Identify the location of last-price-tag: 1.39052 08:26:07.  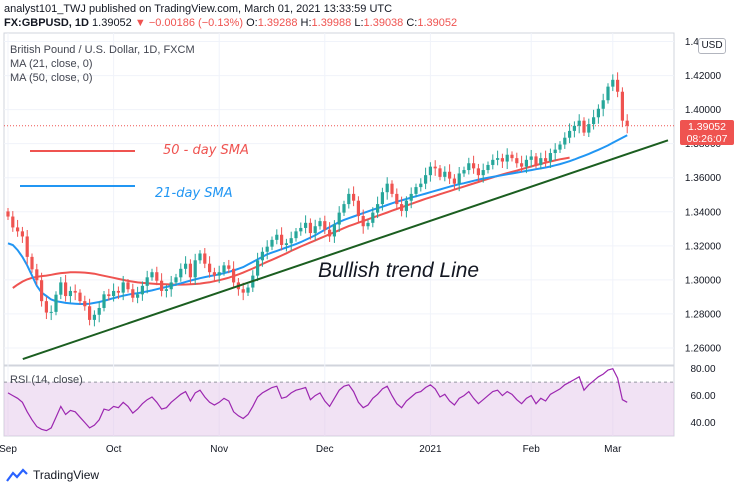
(707, 132).